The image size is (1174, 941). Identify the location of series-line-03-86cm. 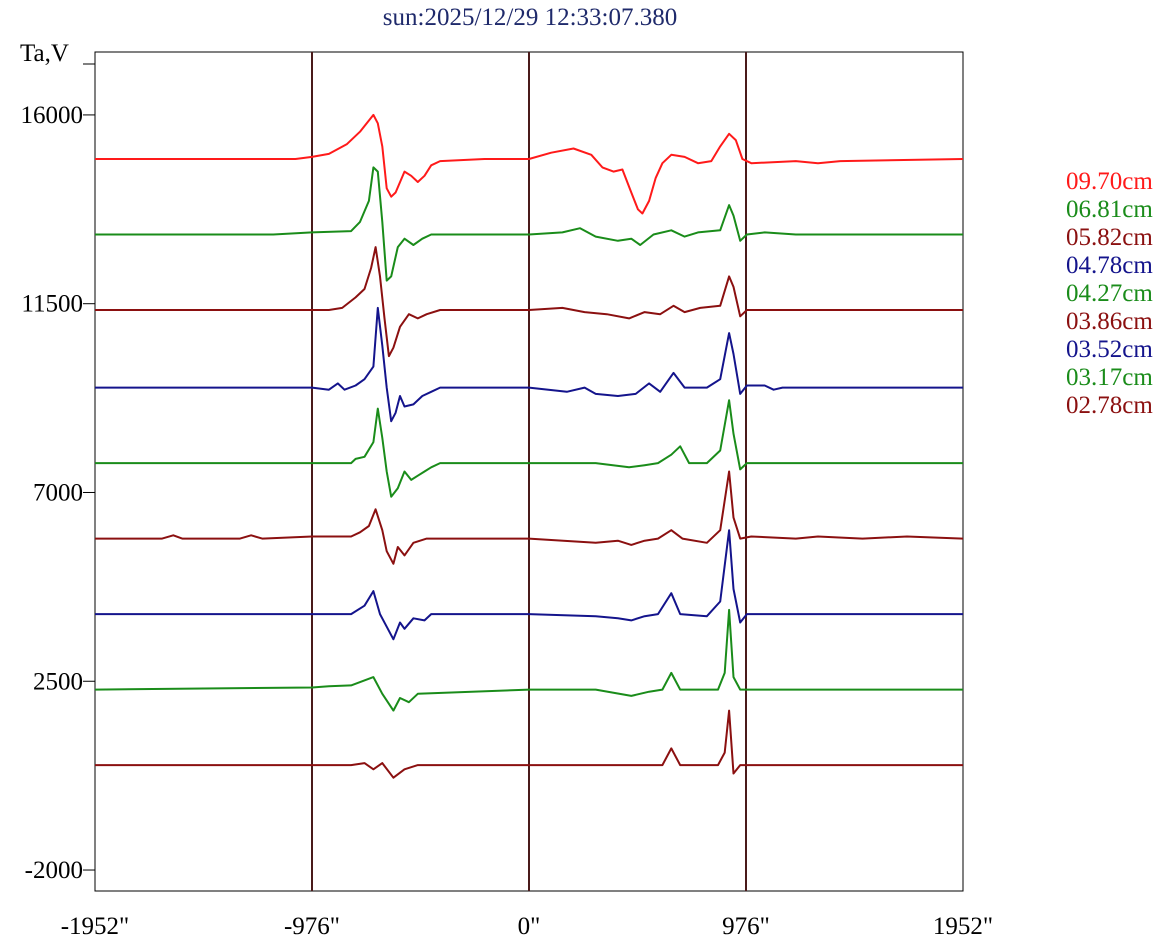
(529, 517).